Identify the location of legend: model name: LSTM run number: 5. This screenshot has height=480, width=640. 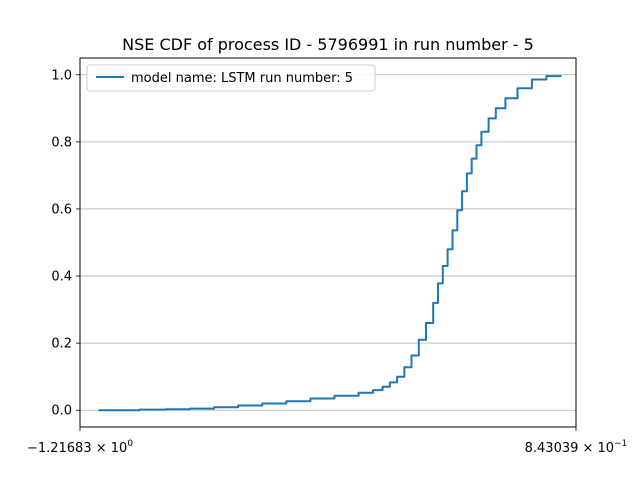
(231, 78).